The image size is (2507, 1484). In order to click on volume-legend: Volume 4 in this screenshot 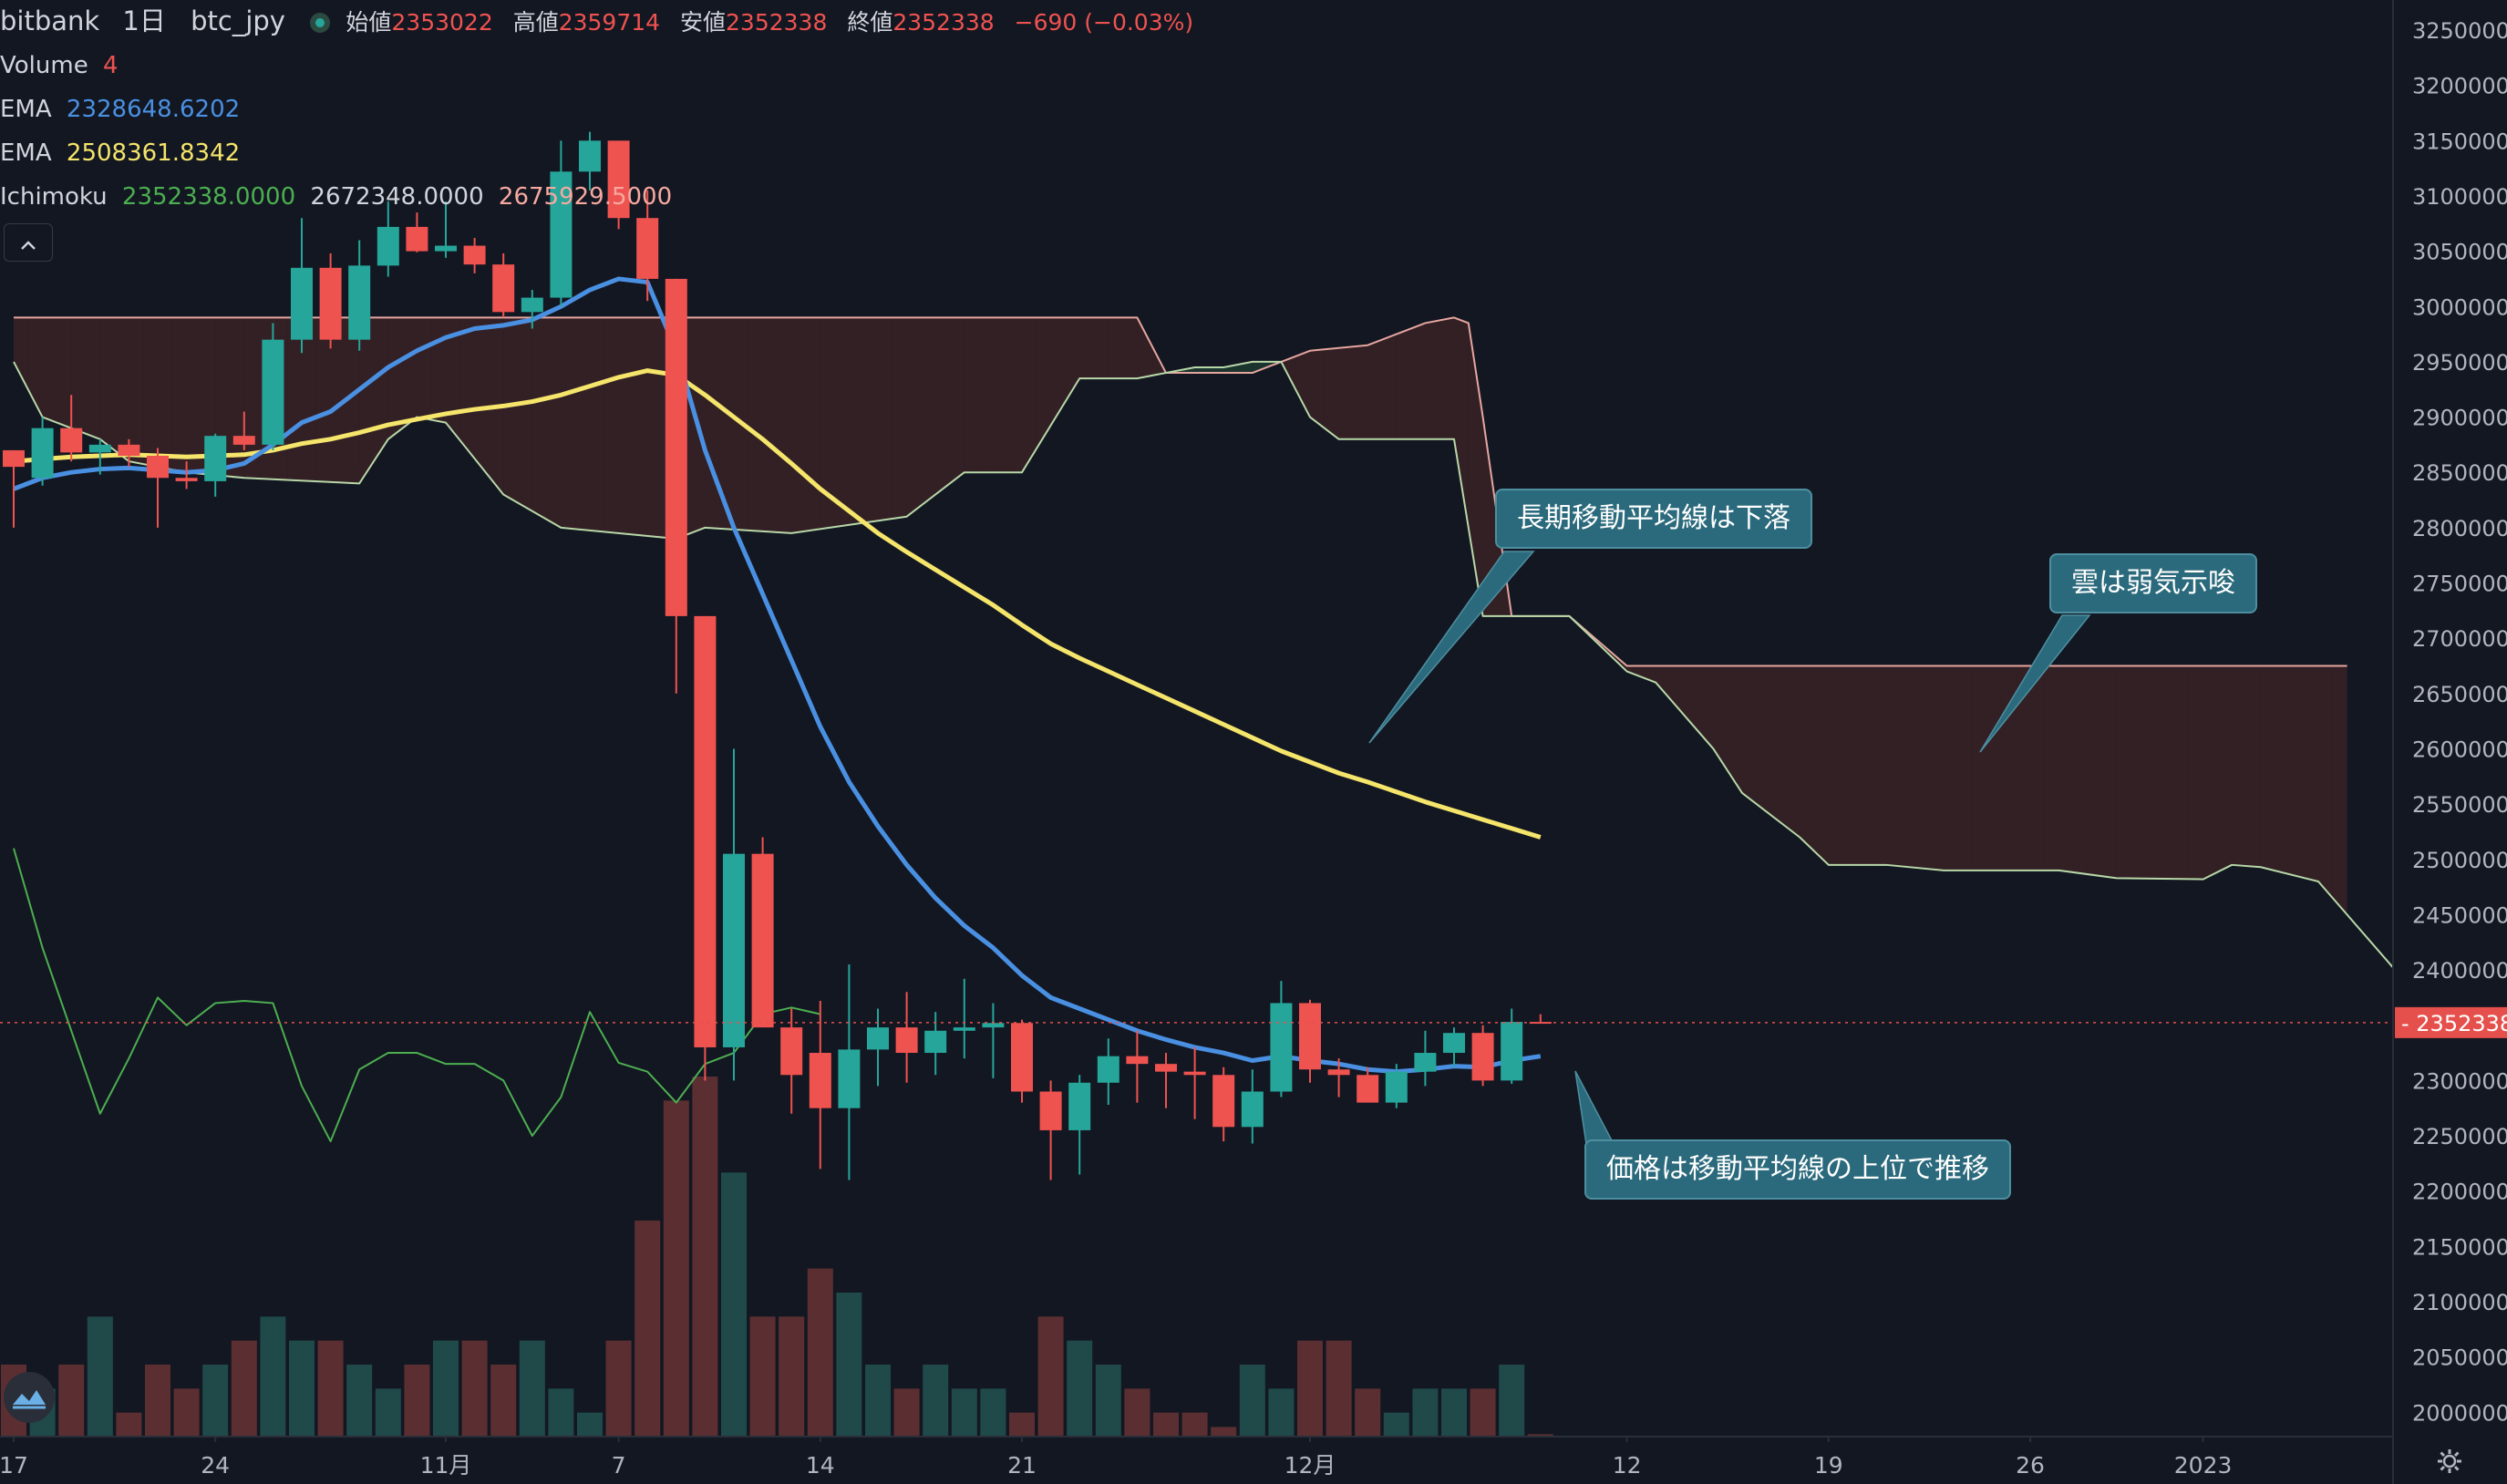, I will do `click(63, 65)`.